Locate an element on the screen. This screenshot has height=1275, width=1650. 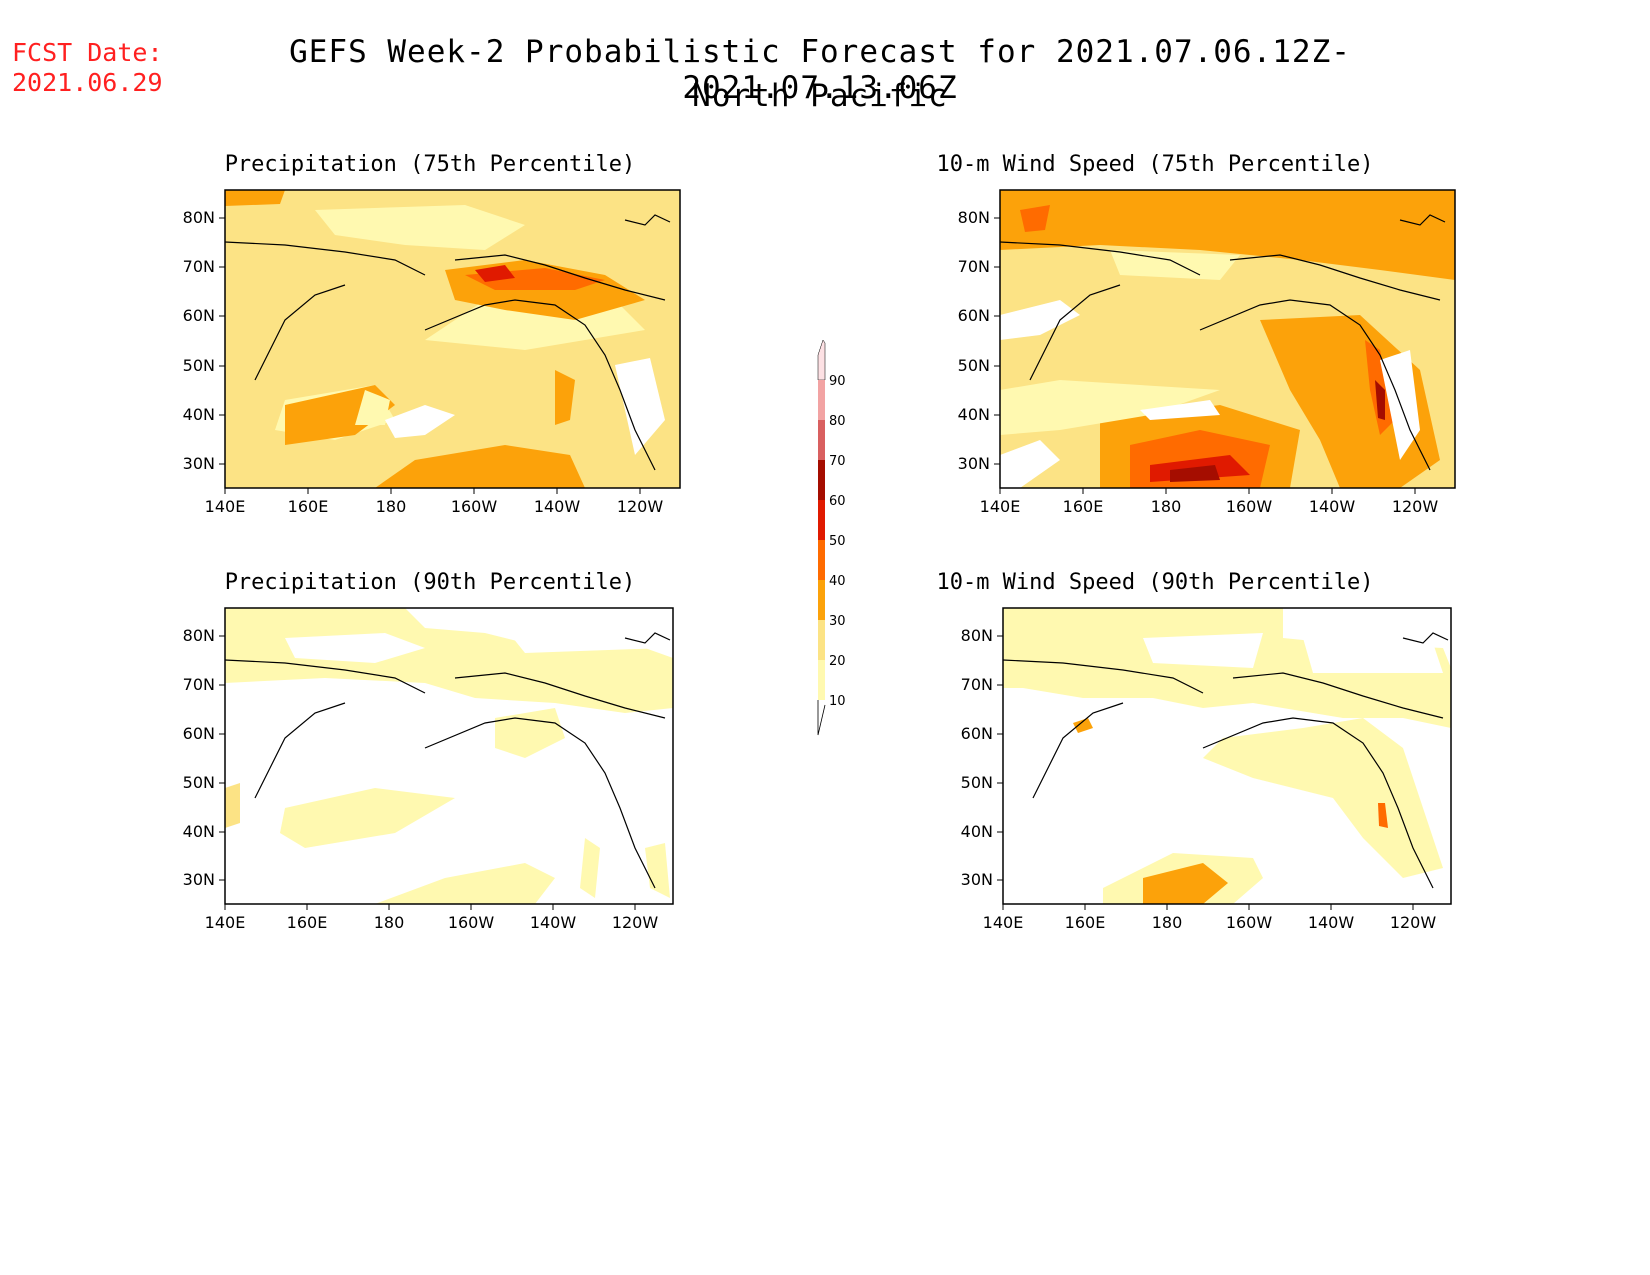
precip75-contours is located at coordinates (445, 339).